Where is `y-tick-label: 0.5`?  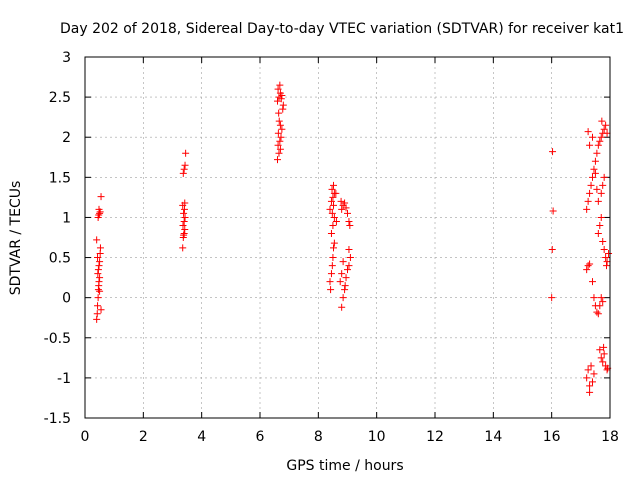 y-tick-label: 0.5 is located at coordinates (60, 259).